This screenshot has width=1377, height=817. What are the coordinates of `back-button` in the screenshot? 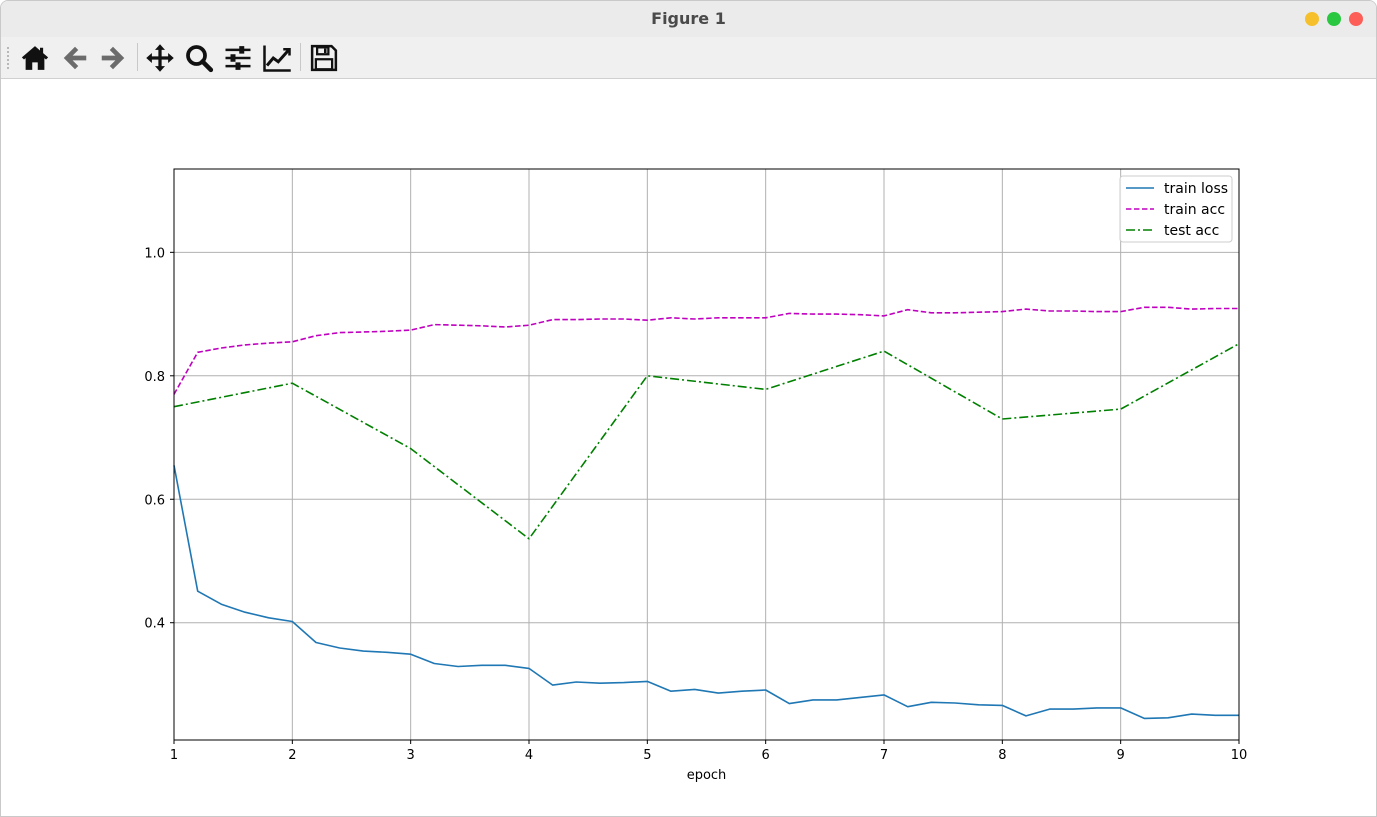 It's located at (75, 58).